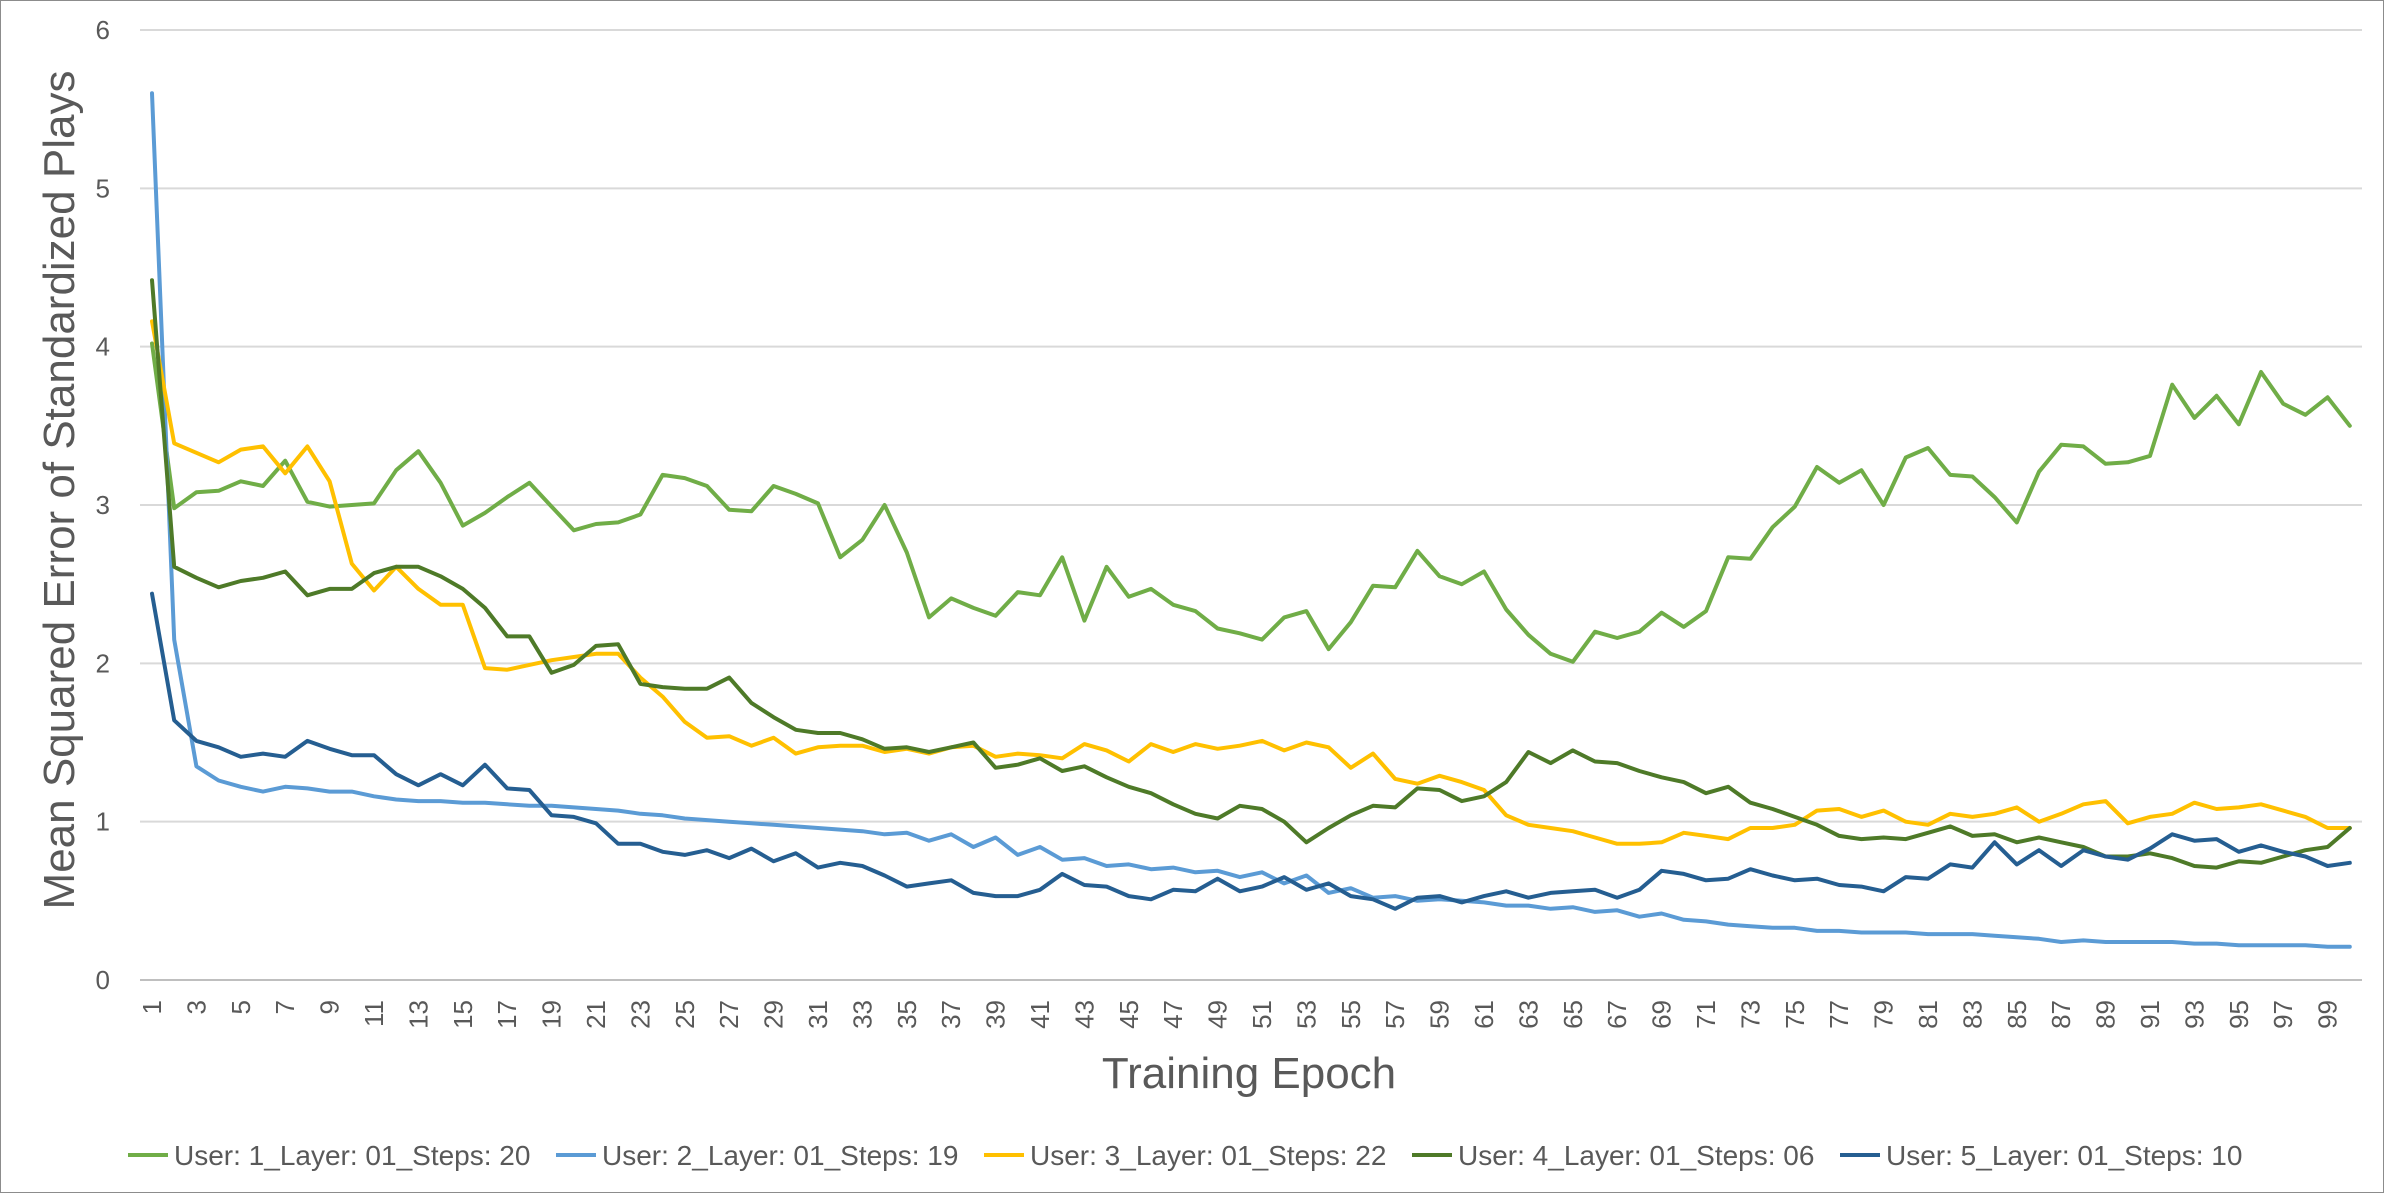 Image resolution: width=2384 pixels, height=1193 pixels. What do you see at coordinates (103, 663) in the screenshot?
I see `y-tick-label: 2` at bounding box center [103, 663].